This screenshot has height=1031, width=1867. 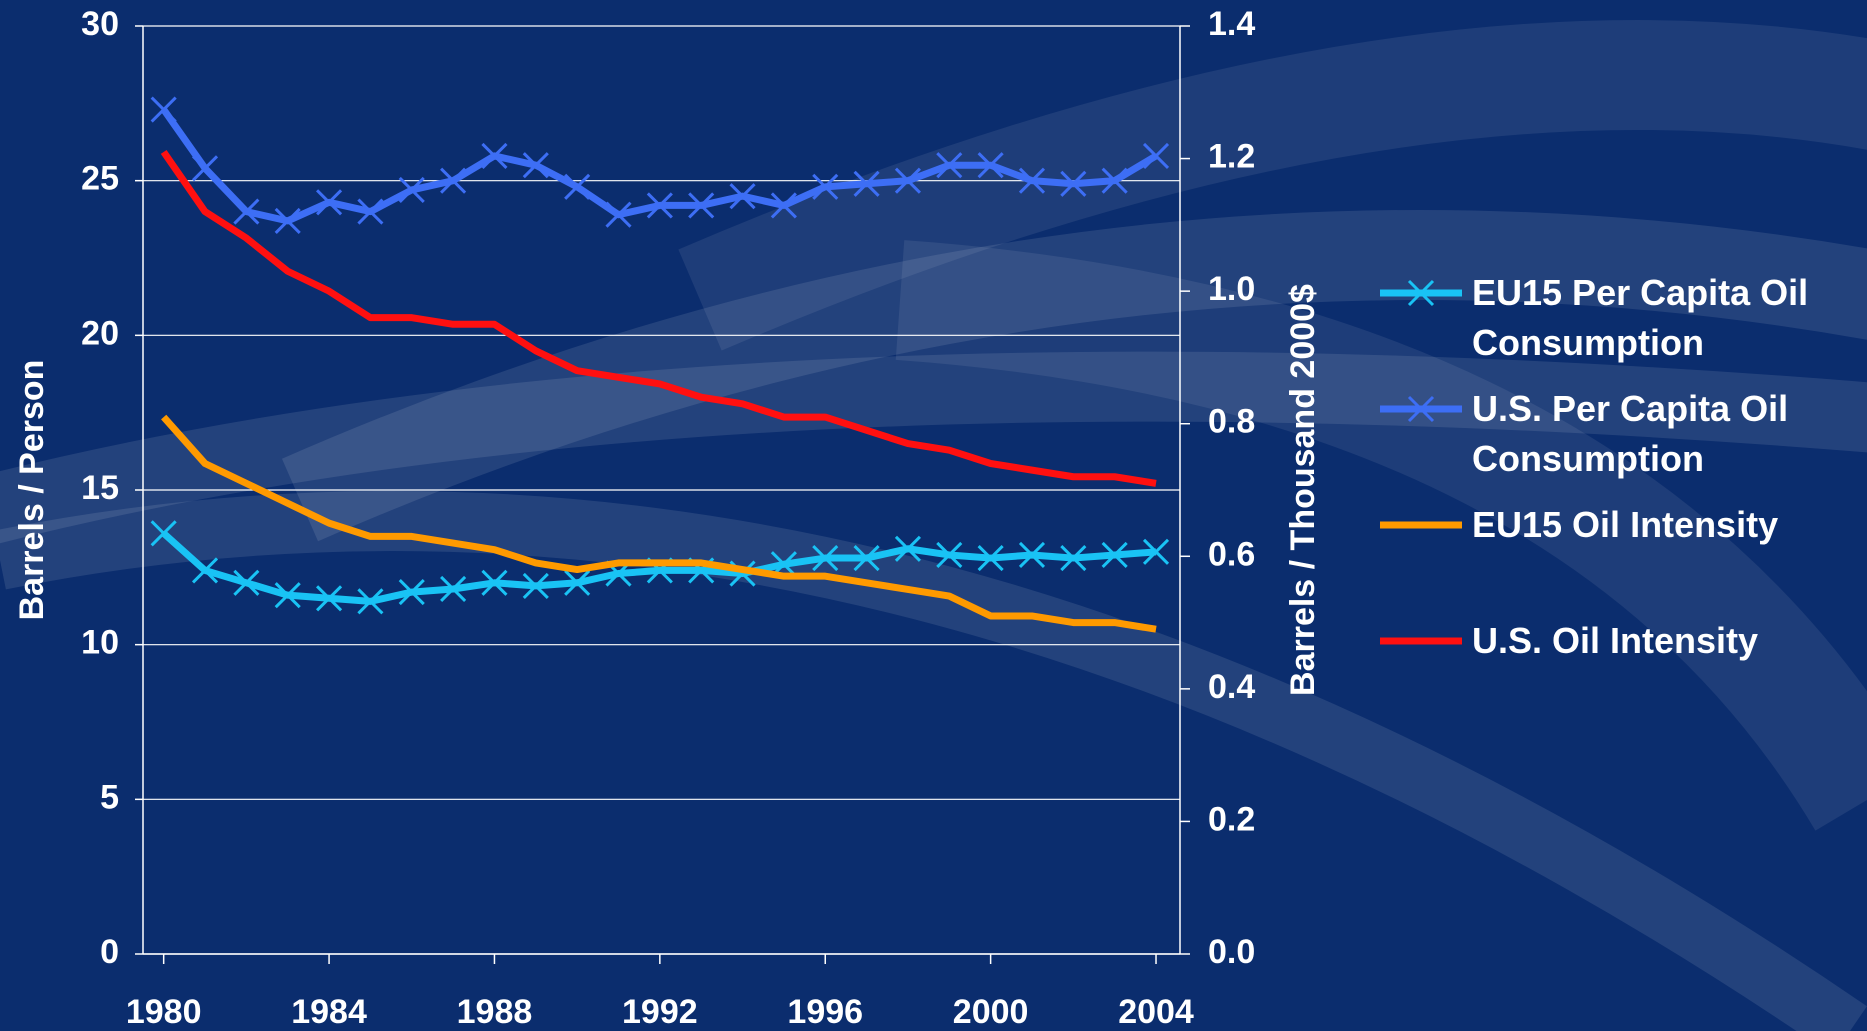 I want to click on y-tick-label: 25, so click(x=100, y=179).